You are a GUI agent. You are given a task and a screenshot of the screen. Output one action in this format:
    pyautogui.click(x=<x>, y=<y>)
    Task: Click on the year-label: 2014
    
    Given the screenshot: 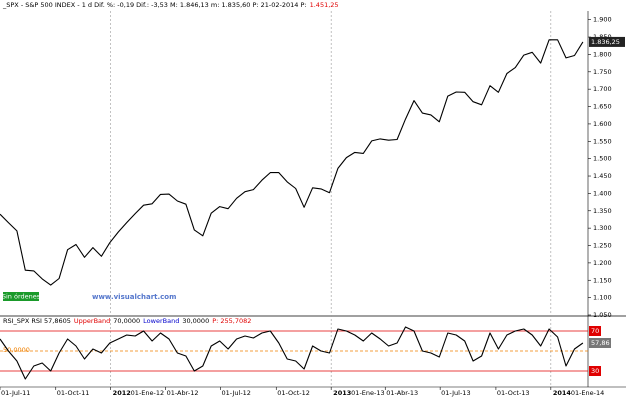 What is the action you would take?
    pyautogui.click(x=562, y=393)
    